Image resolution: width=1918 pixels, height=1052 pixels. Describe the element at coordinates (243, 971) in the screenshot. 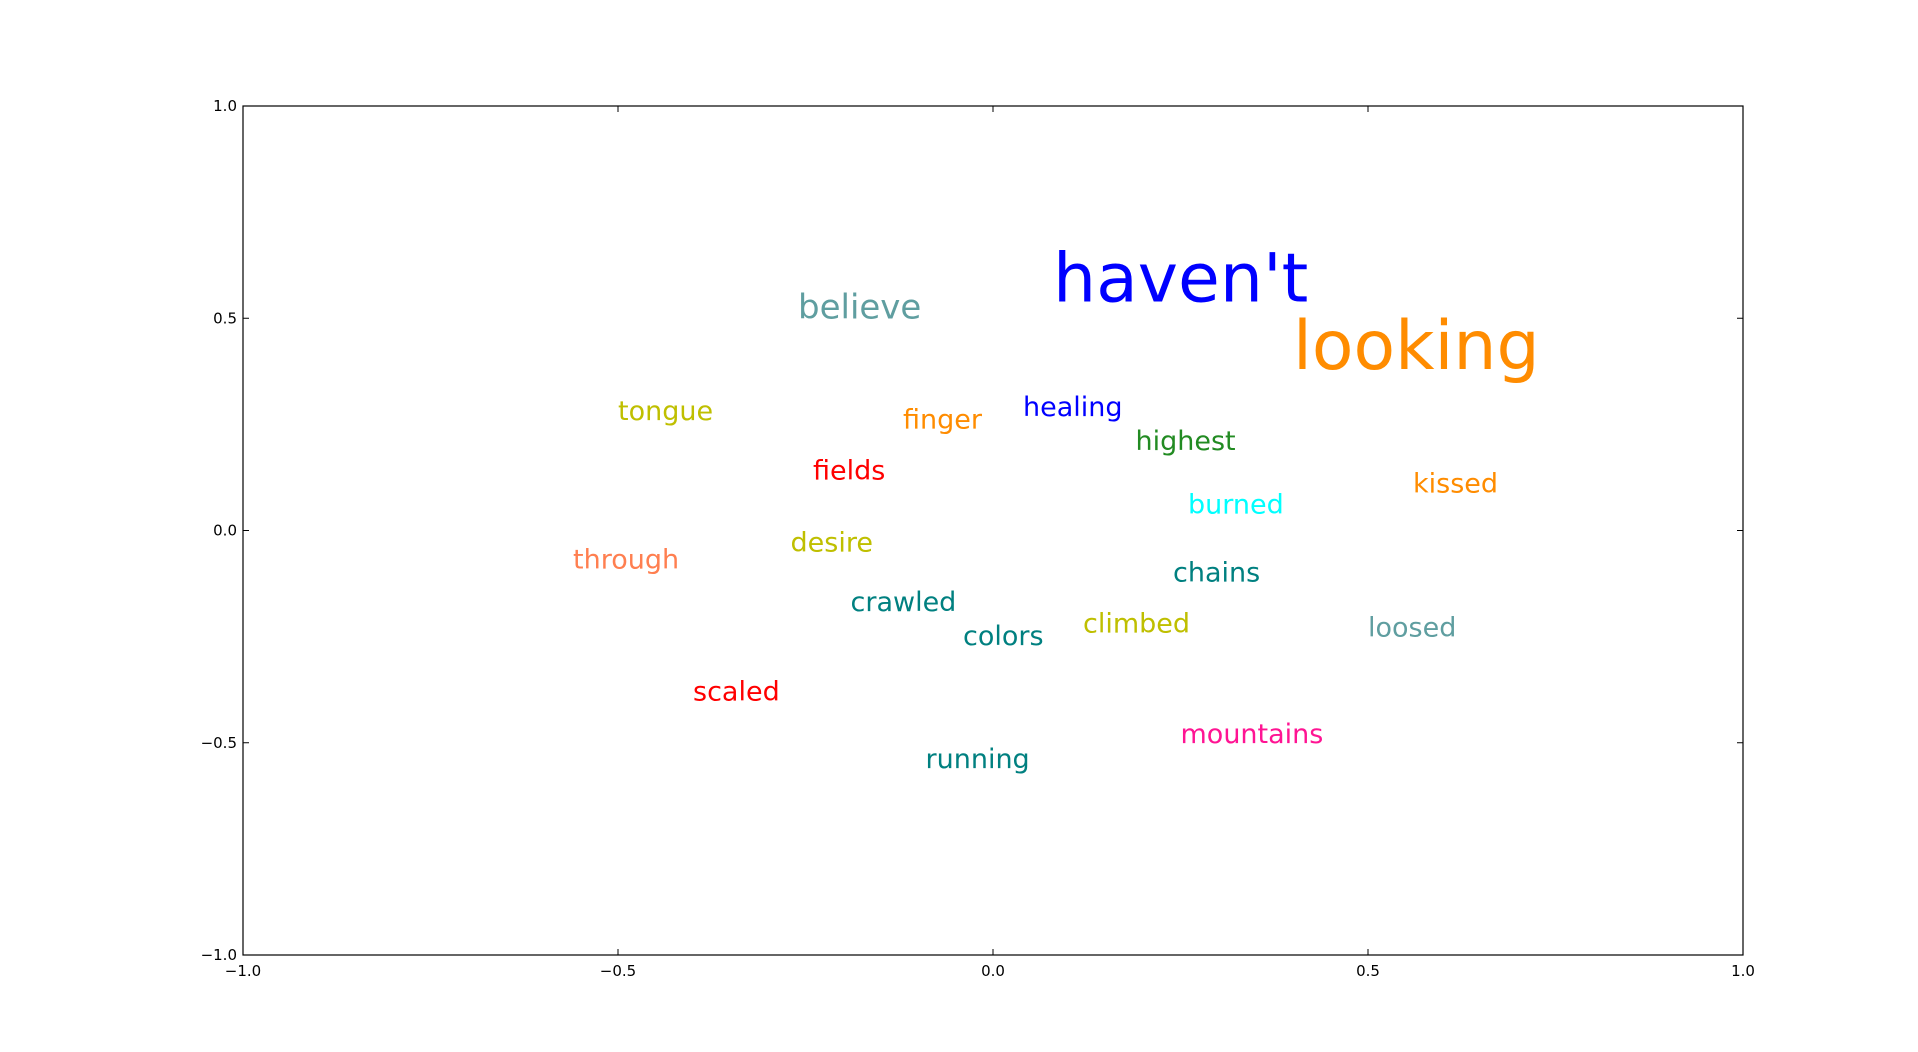

I see `x-tick-label: −1.0` at that location.